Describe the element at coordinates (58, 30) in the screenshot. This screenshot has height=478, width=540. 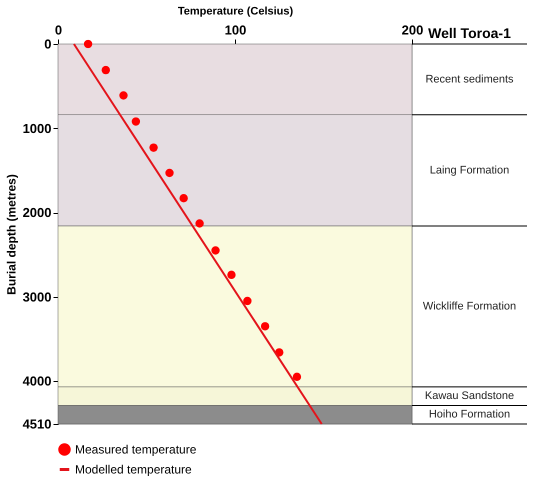
I see `x-tick-label: 0` at that location.